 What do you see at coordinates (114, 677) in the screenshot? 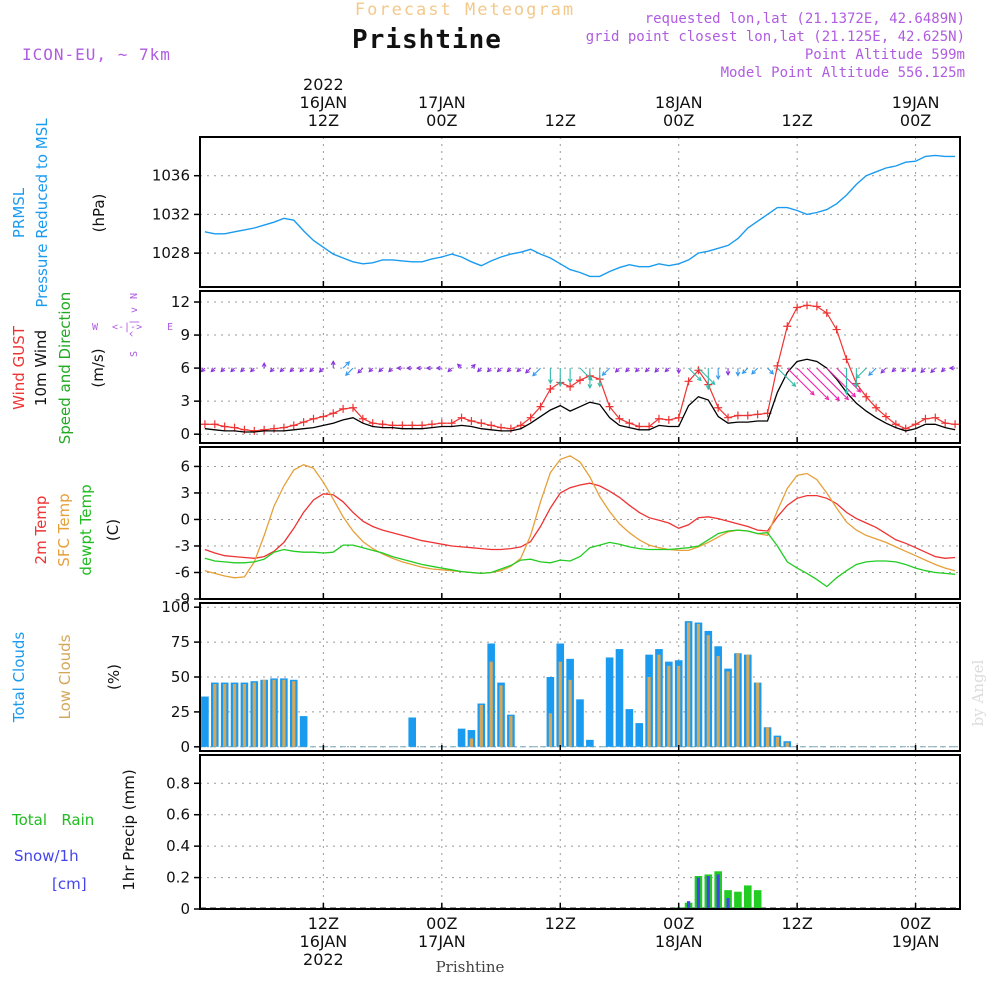
I see `clouds-unit: (%)` at bounding box center [114, 677].